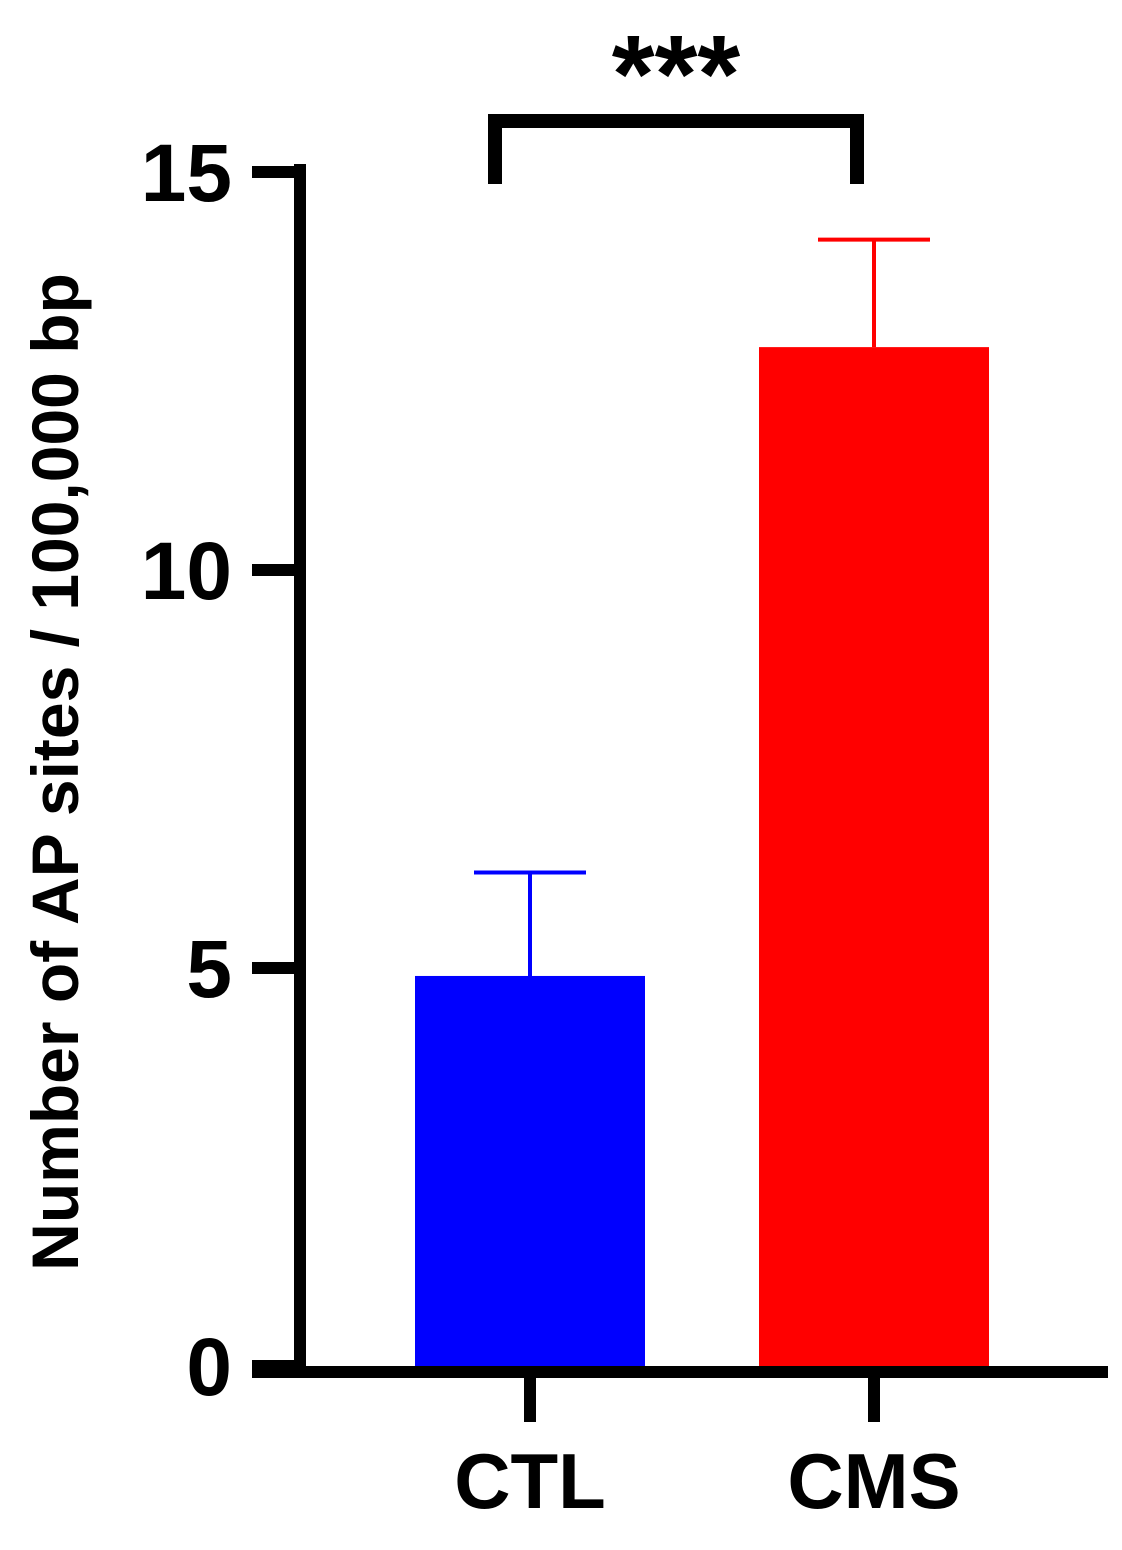 The image size is (1122, 1550). What do you see at coordinates (707, 1448) in the screenshot?
I see `x-ticks-layer: CTL CMS` at bounding box center [707, 1448].